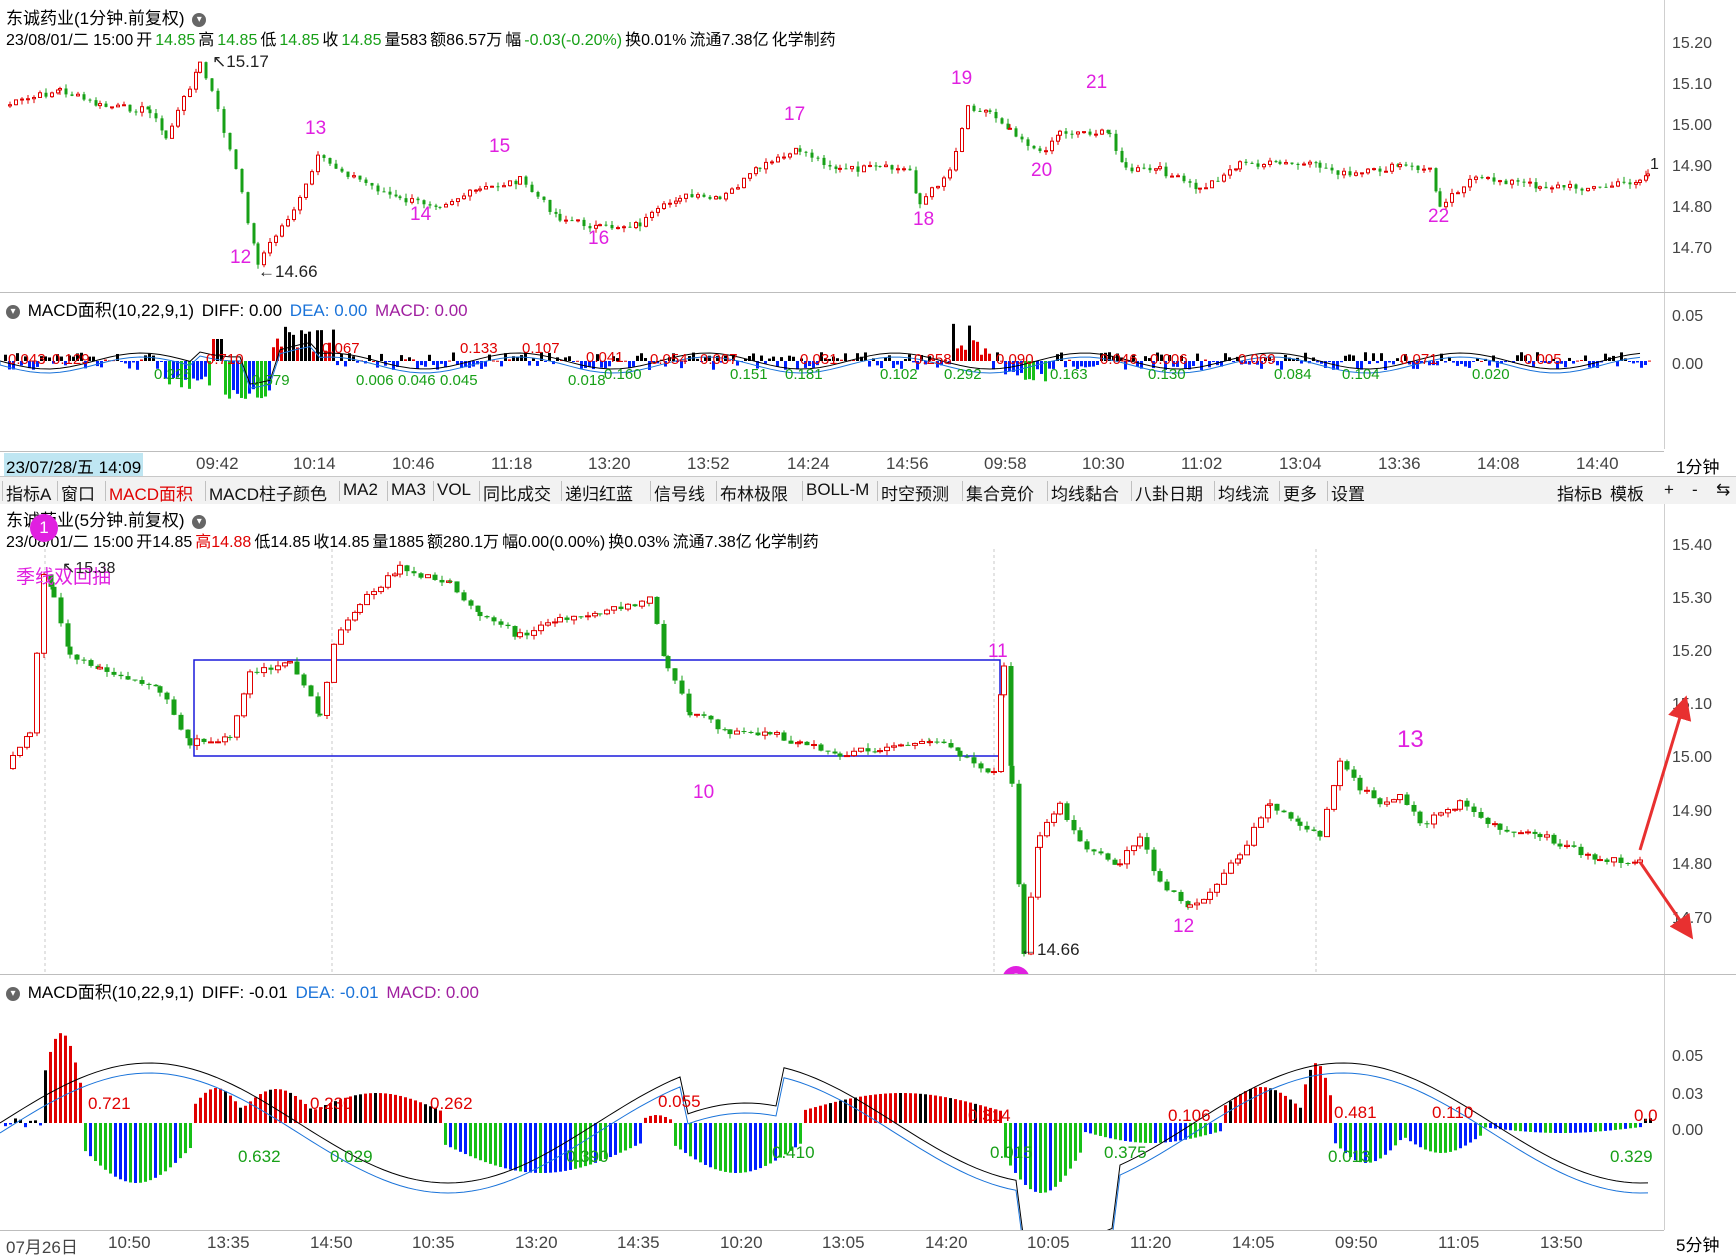 The height and width of the screenshot is (1258, 1736). I want to click on toolbar-item: 均线黏合, so click(1085, 494).